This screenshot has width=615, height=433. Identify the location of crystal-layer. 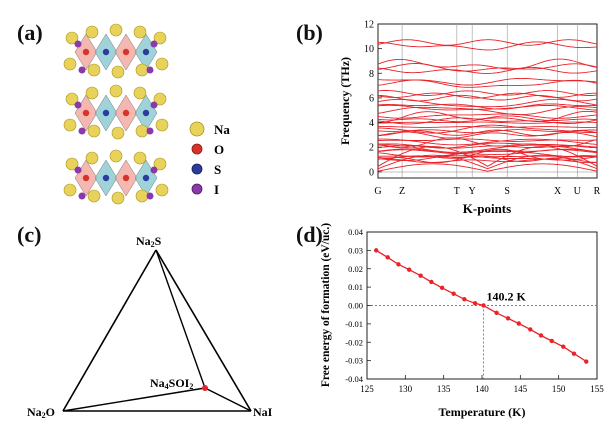
(116, 177).